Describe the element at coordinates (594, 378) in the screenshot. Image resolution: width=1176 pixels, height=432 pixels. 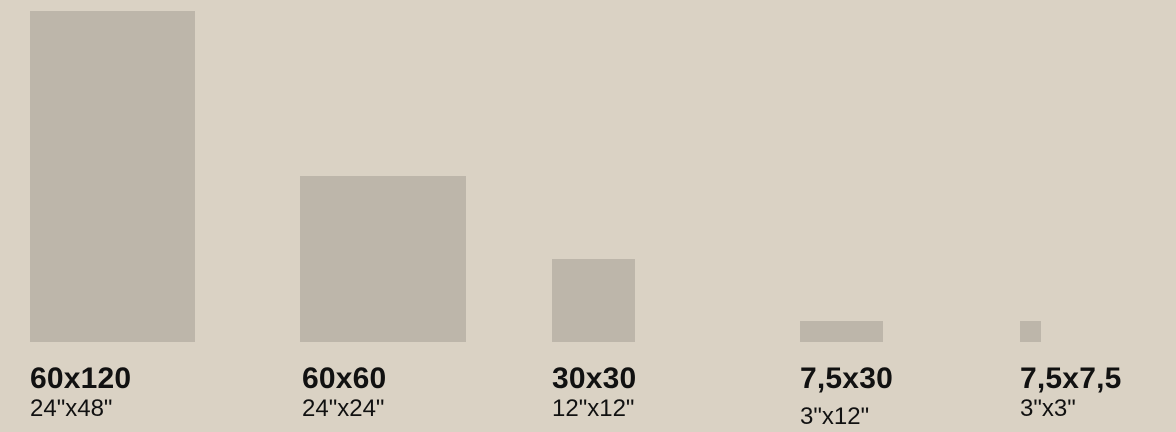
I see `metric-size-label: 30x30` at that location.